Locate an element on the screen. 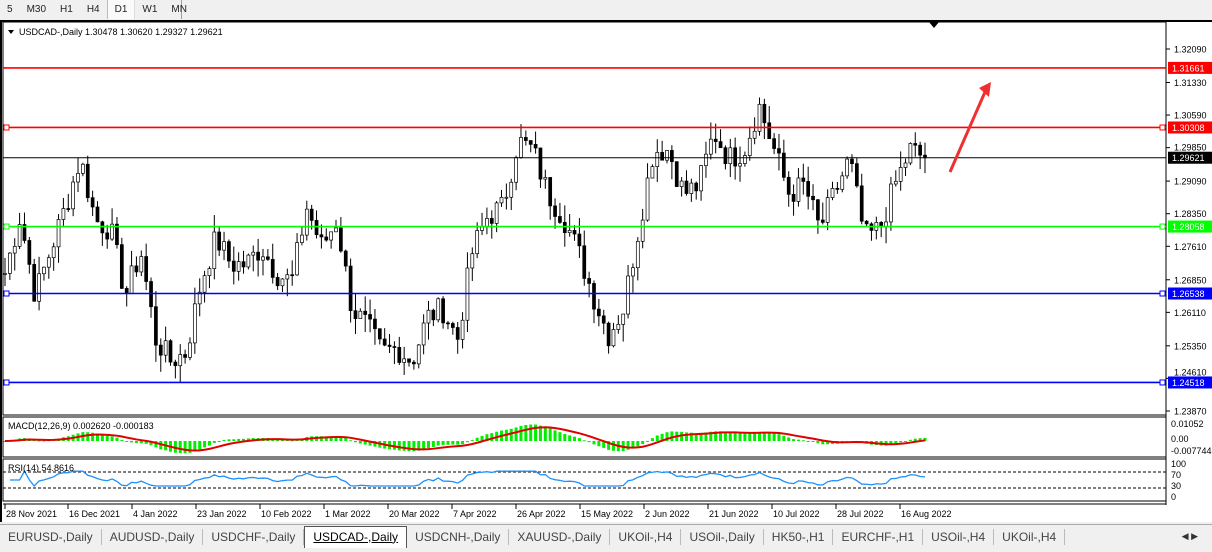 This screenshot has width=1212, height=552. tab-usdchf: USDCHF-,Daily is located at coordinates (254, 536).